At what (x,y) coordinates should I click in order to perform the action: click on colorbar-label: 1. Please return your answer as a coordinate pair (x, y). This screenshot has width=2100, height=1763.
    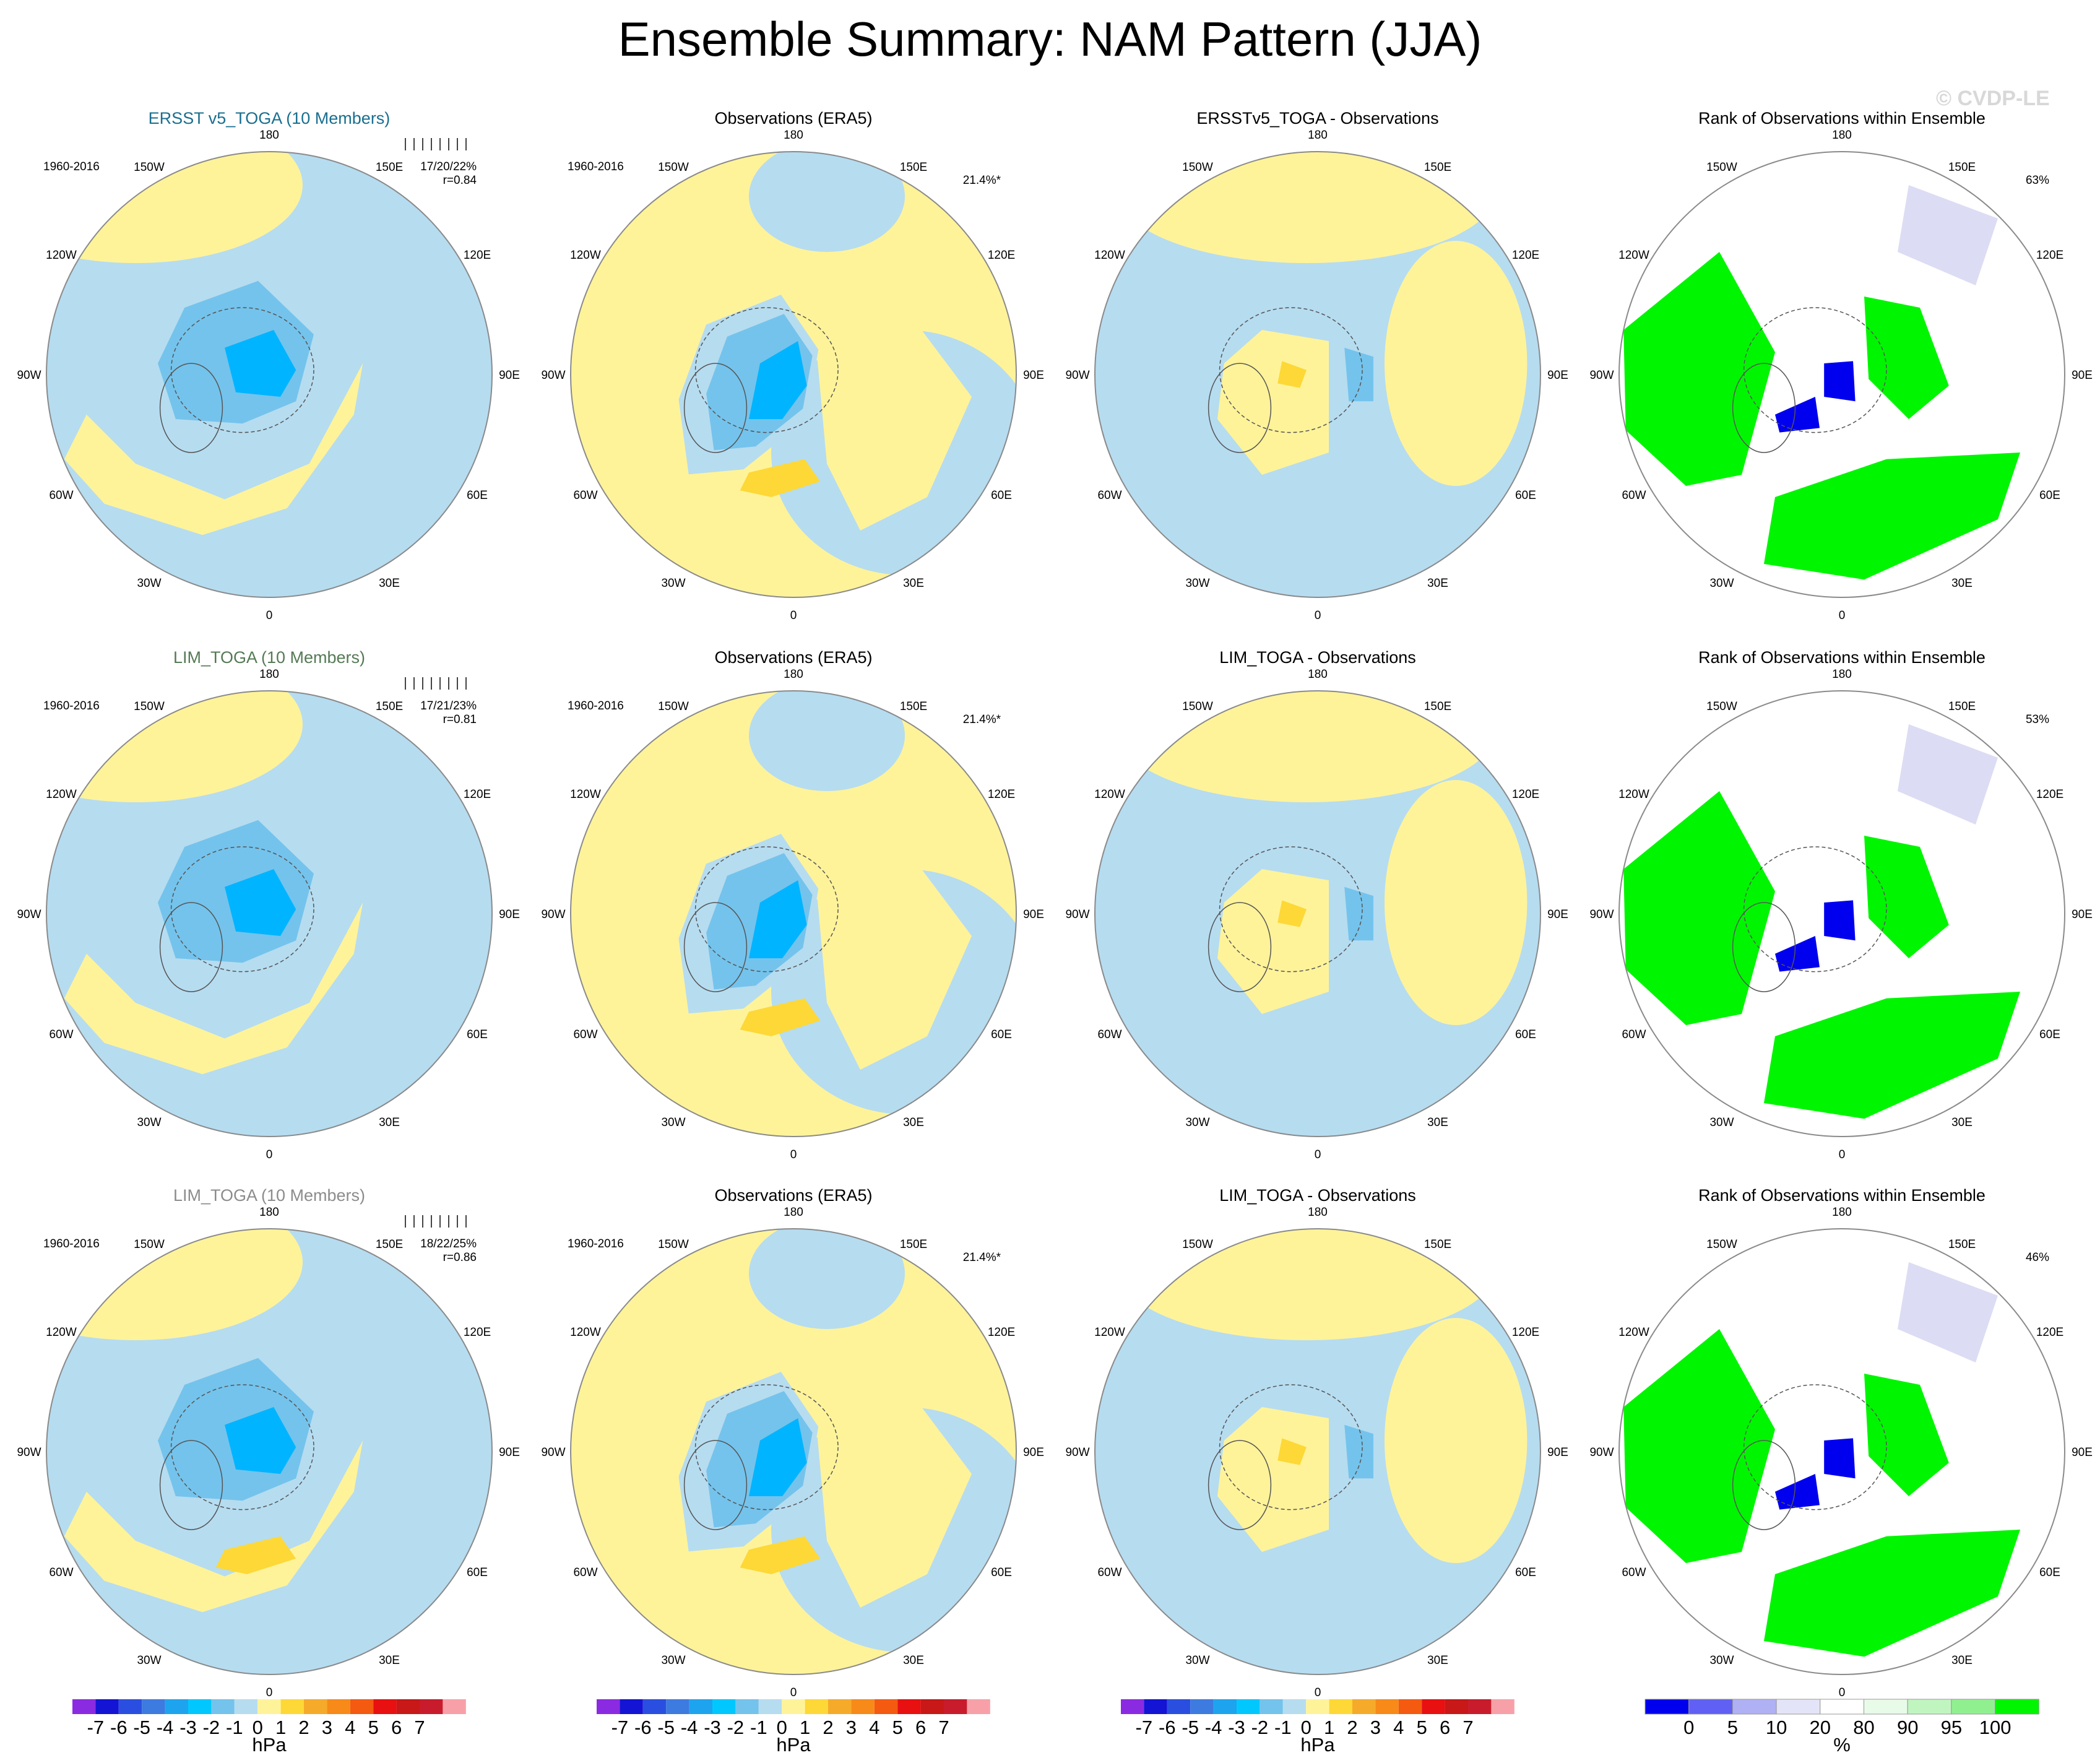
    Looking at the image, I should click on (1329, 1727).